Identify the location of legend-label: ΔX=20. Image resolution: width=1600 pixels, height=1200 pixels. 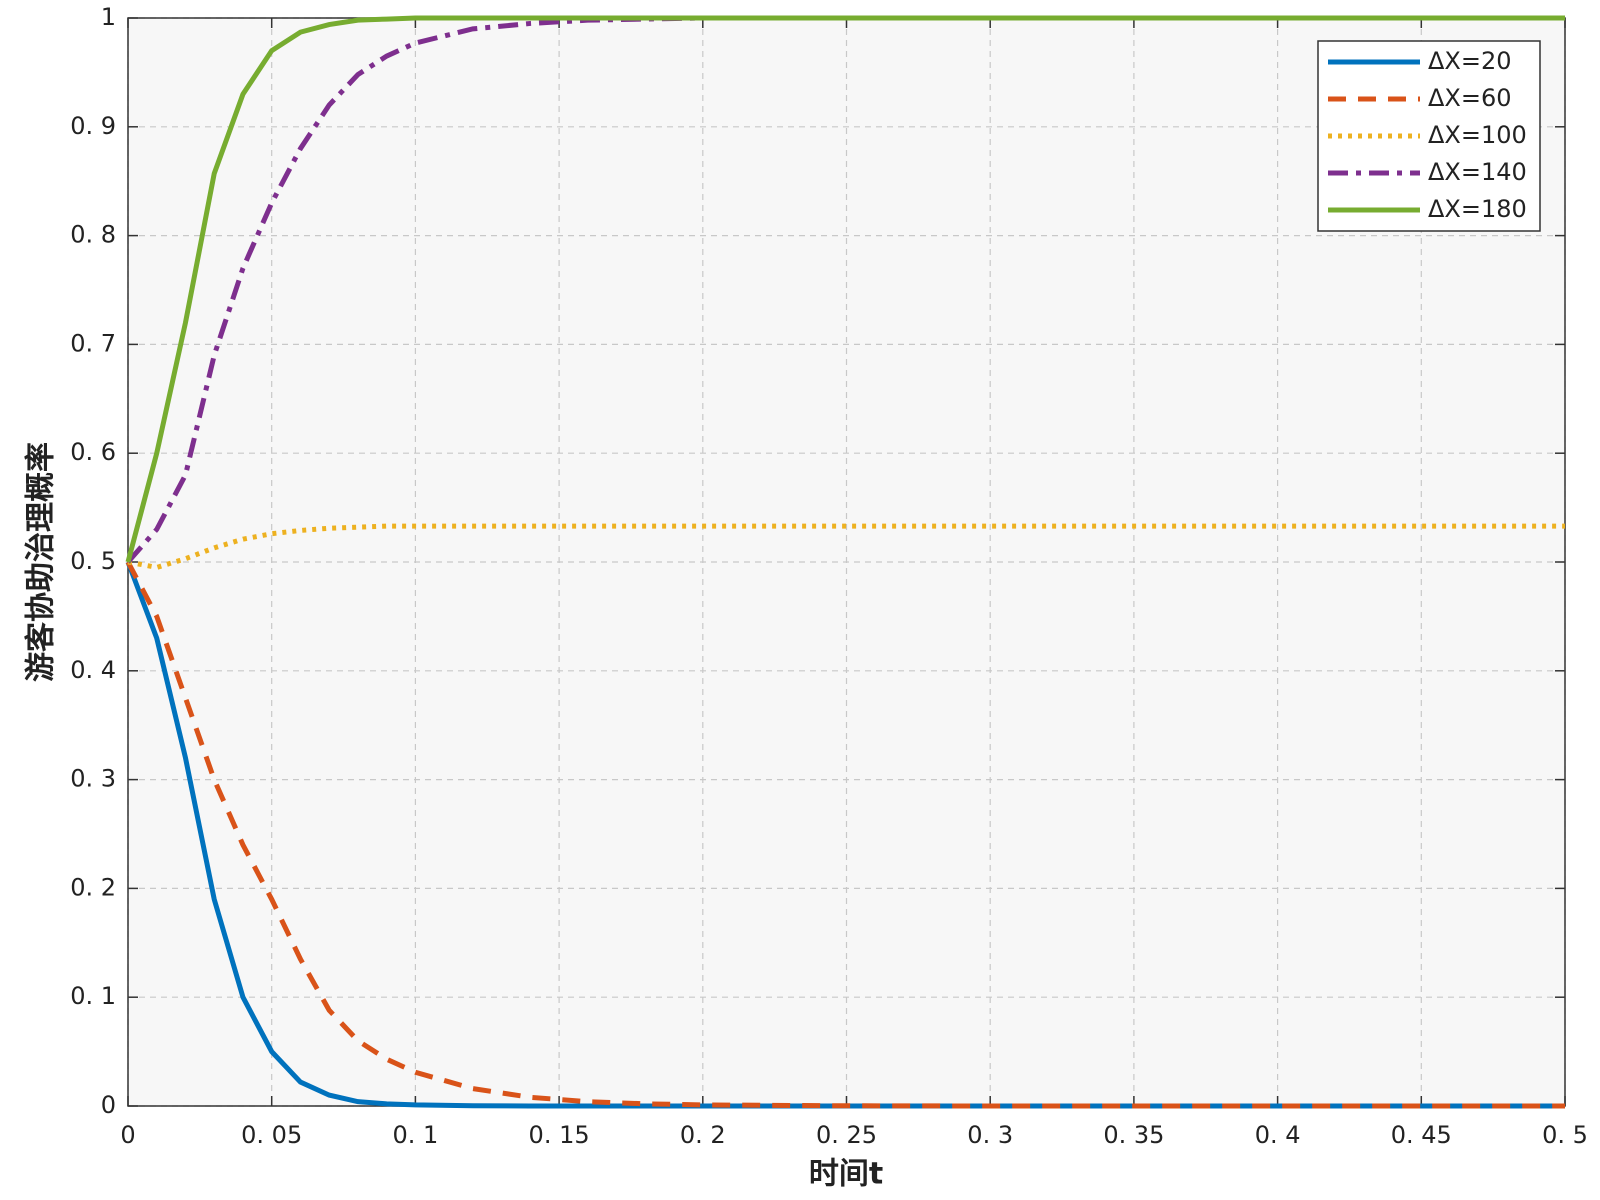
(1470, 61).